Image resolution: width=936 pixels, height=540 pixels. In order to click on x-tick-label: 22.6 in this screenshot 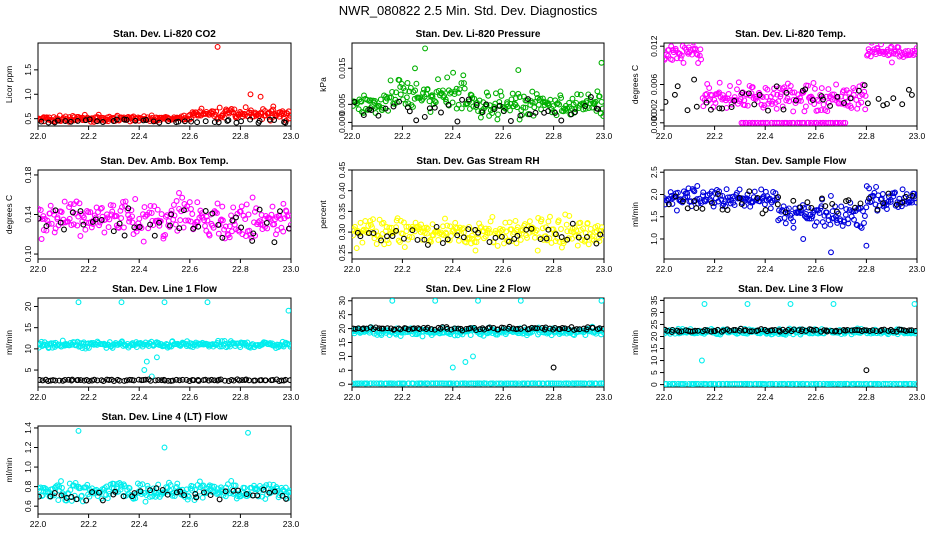, I will do `click(503, 136)`.